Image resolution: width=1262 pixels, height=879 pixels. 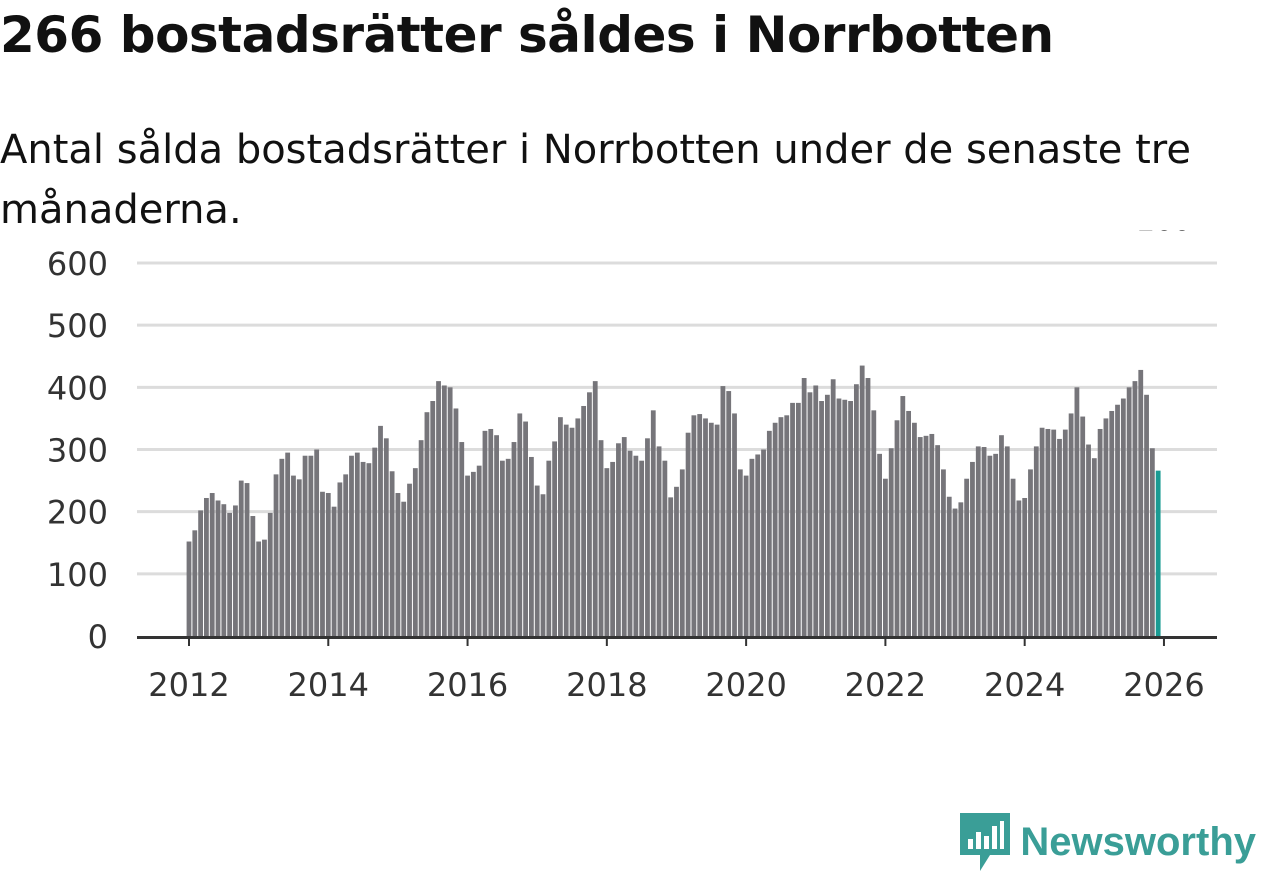 What do you see at coordinates (467, 685) in the screenshot?
I see `x-tick-label: 2016` at bounding box center [467, 685].